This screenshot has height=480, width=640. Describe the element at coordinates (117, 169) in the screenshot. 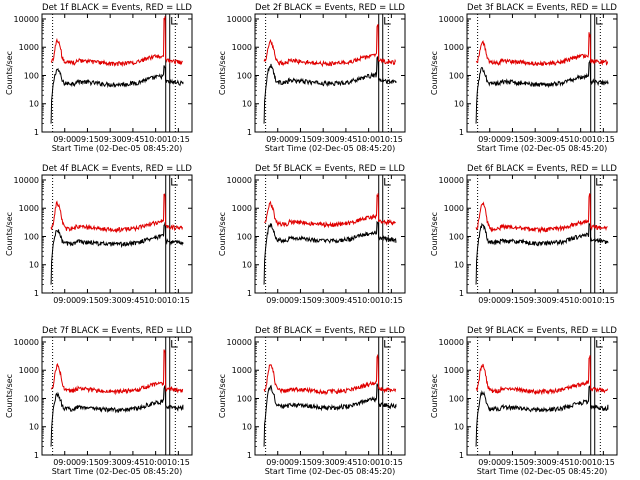

I see `panel-title: Det 4f BLACK = Events, RED = LLD` at that location.